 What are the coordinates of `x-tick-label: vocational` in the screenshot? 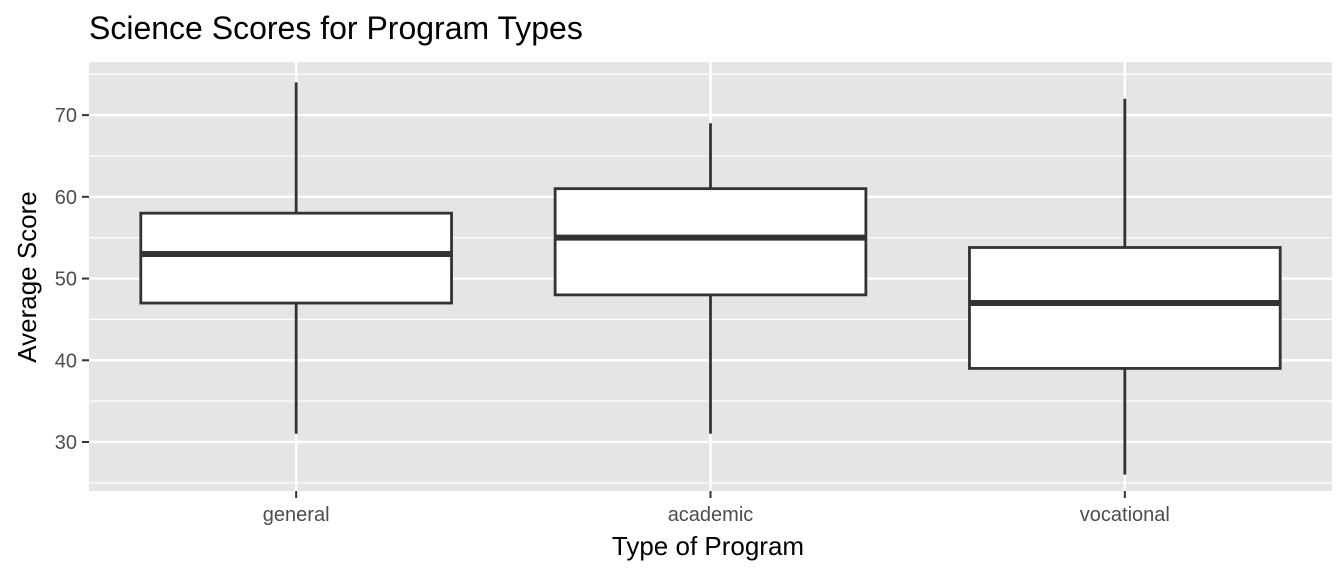 It's located at (1125, 515).